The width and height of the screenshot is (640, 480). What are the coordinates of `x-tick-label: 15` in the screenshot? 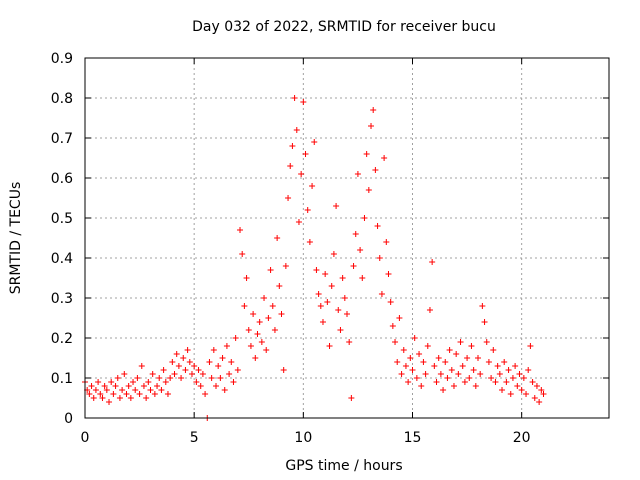 It's located at (413, 438).